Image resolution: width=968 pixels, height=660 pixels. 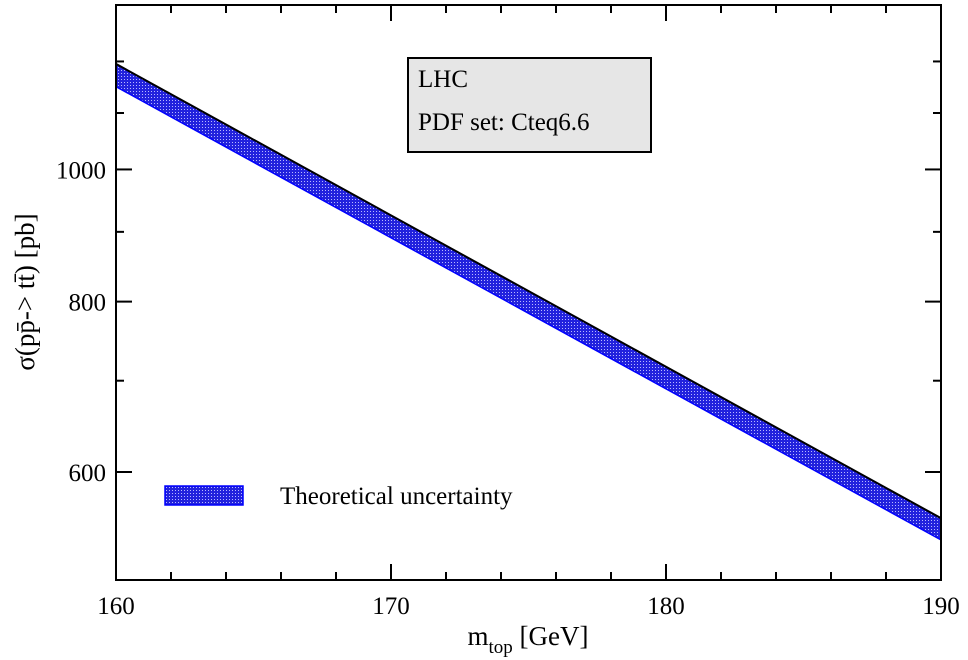 I want to click on x-axis-label: mtop [GeV], so click(x=527, y=639).